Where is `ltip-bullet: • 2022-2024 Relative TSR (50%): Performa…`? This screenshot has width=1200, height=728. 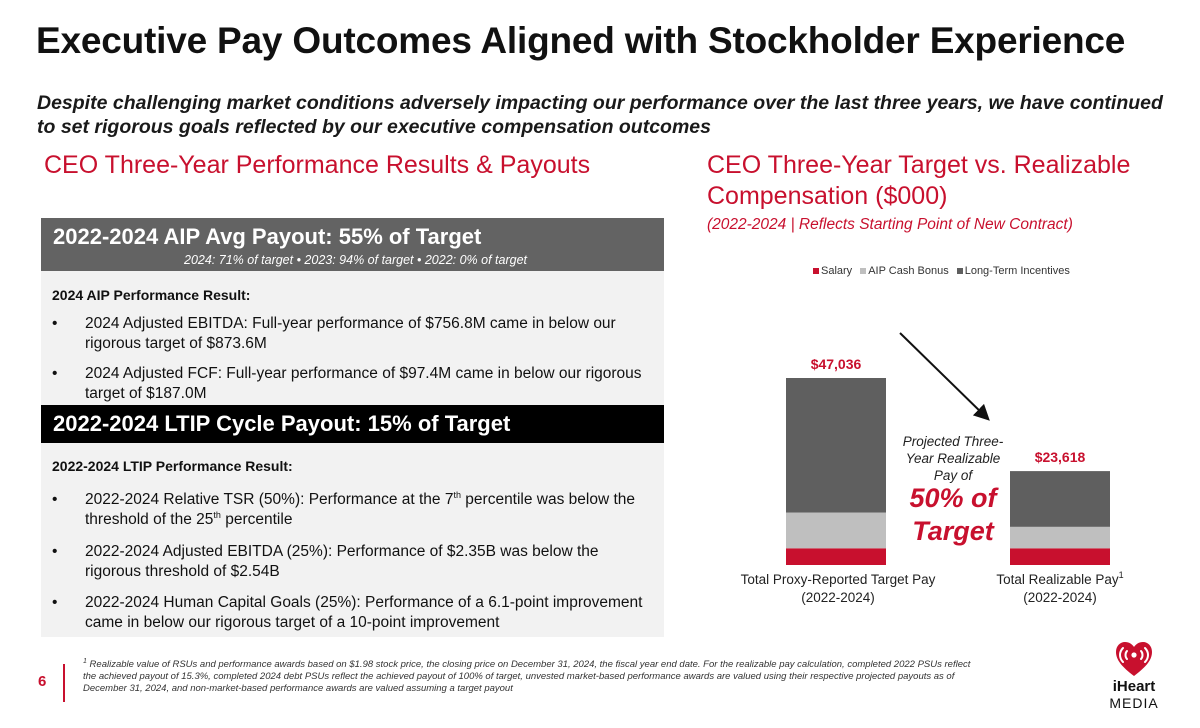 ltip-bullet: • 2022-2024 Relative TSR (50%): Performa… is located at coordinates (354, 510).